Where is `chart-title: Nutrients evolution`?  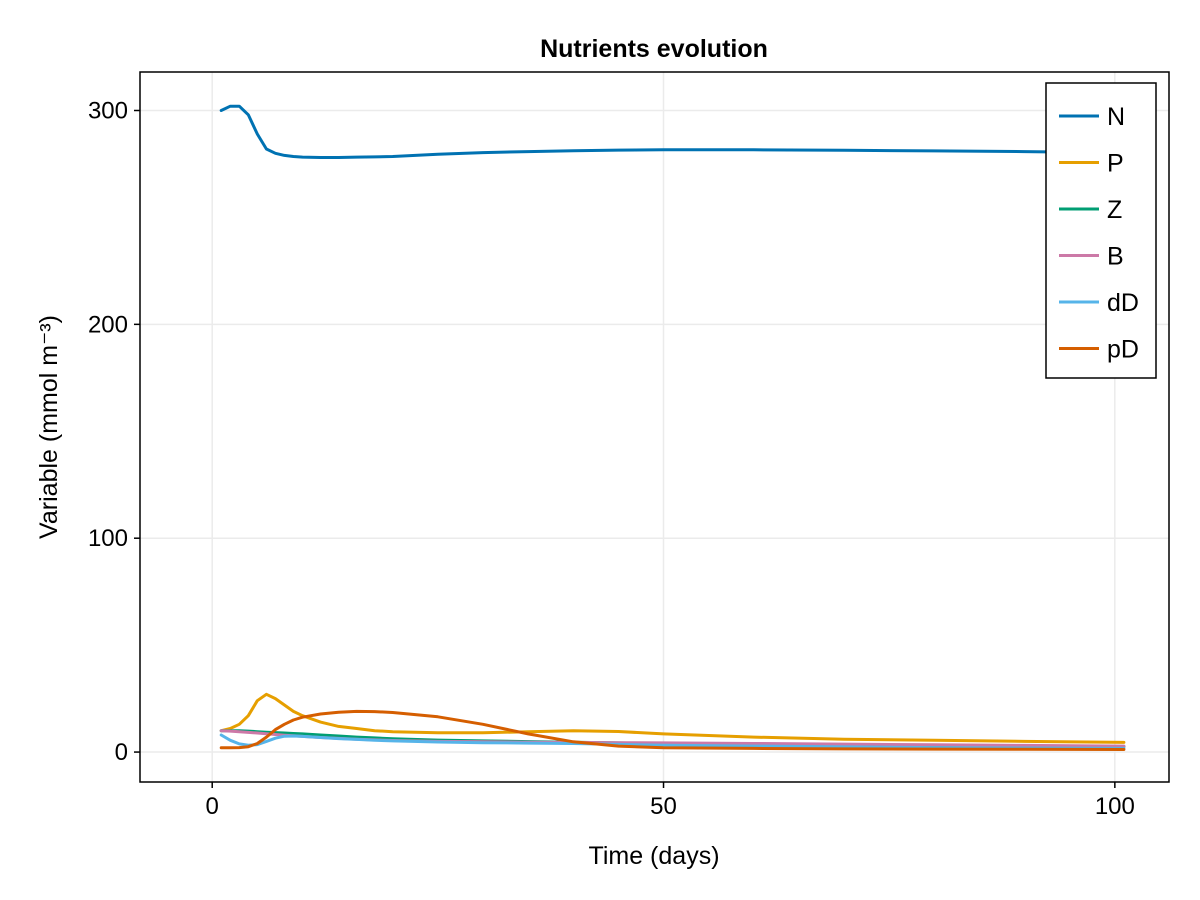 chart-title: Nutrients evolution is located at coordinates (654, 49).